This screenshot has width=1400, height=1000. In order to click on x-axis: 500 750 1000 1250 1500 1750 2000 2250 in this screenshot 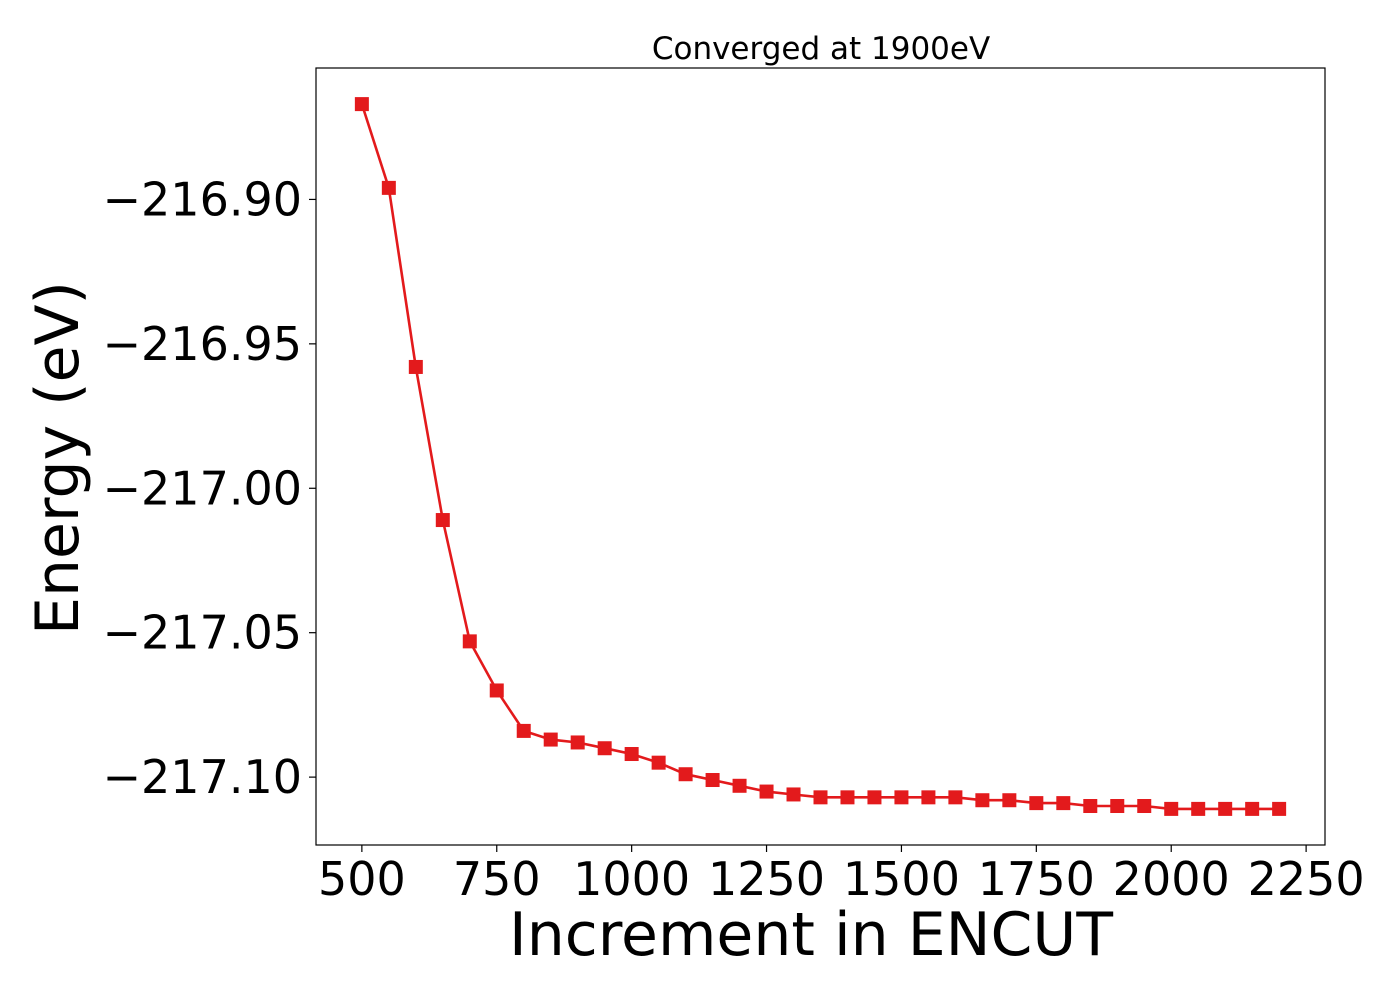, I will do `click(841, 875)`.